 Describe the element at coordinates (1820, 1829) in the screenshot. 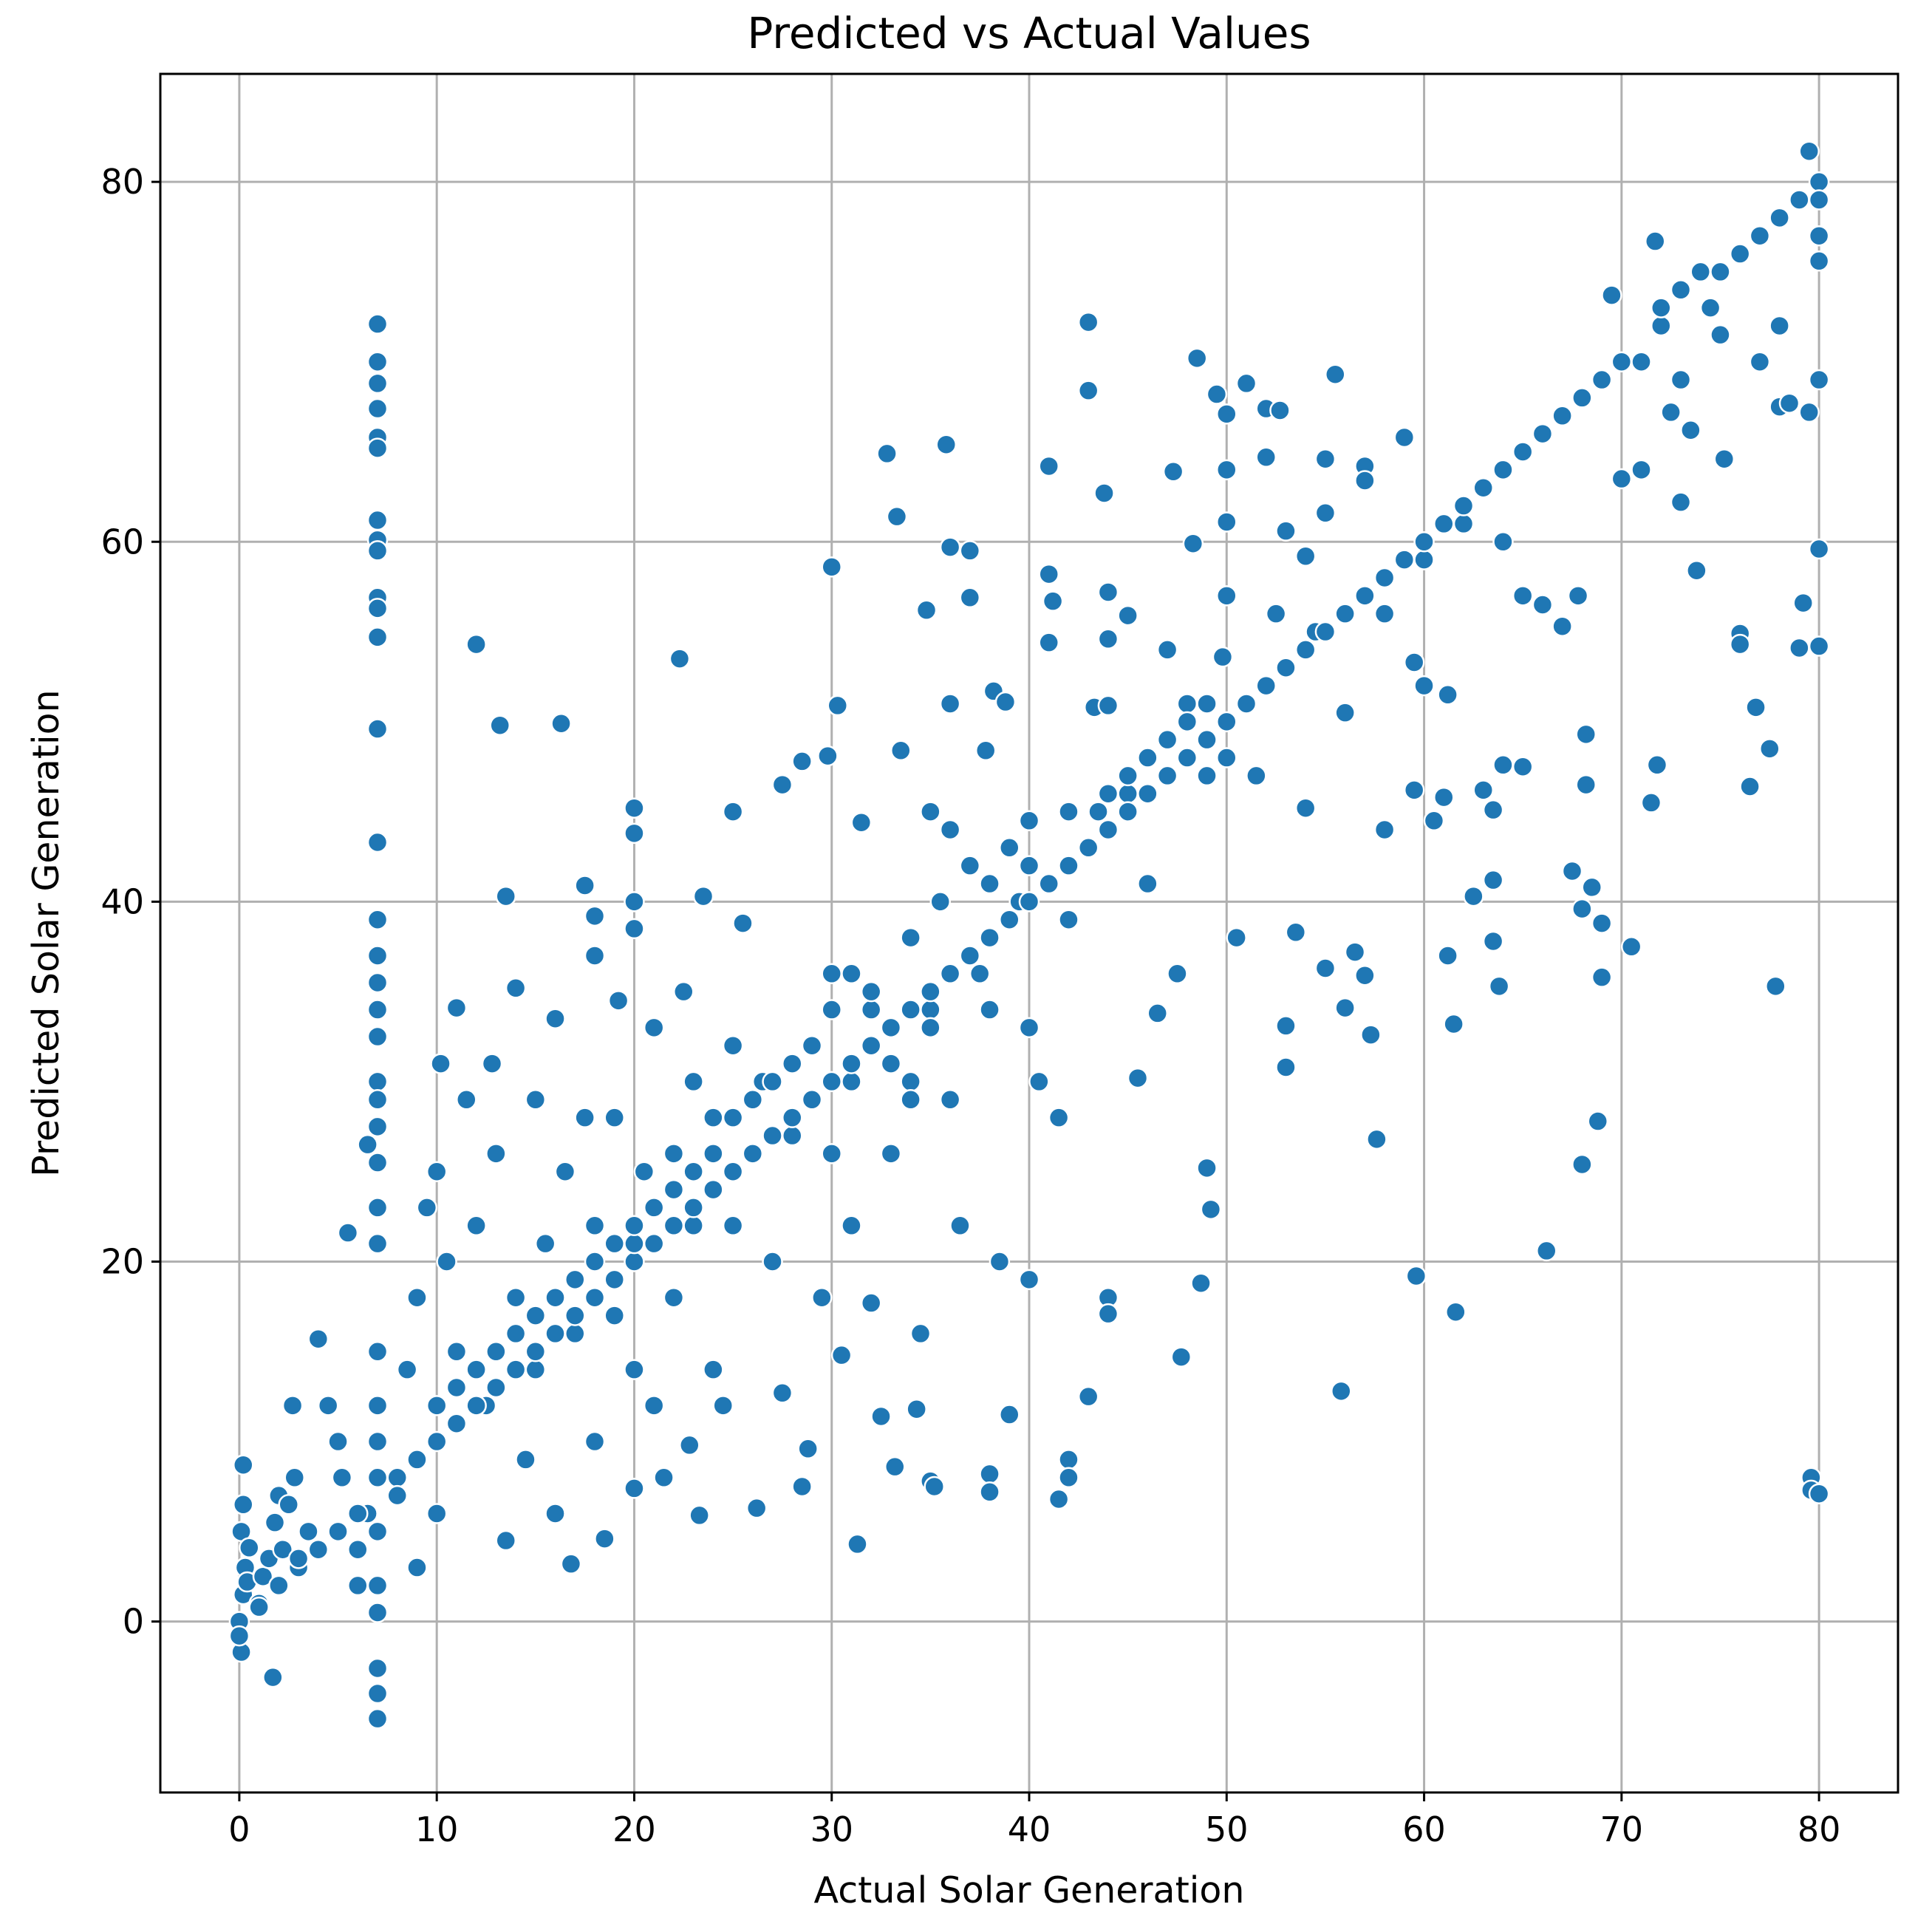

I see `x-tick-label: 80` at that location.